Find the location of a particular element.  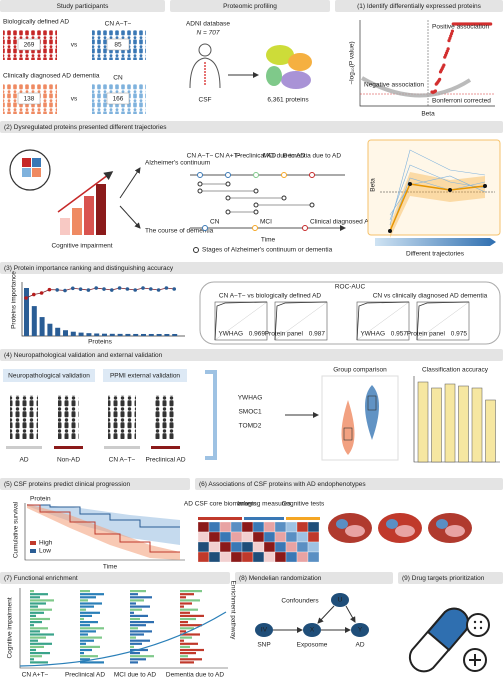

group-label: AD is located at coordinates (23, 460).